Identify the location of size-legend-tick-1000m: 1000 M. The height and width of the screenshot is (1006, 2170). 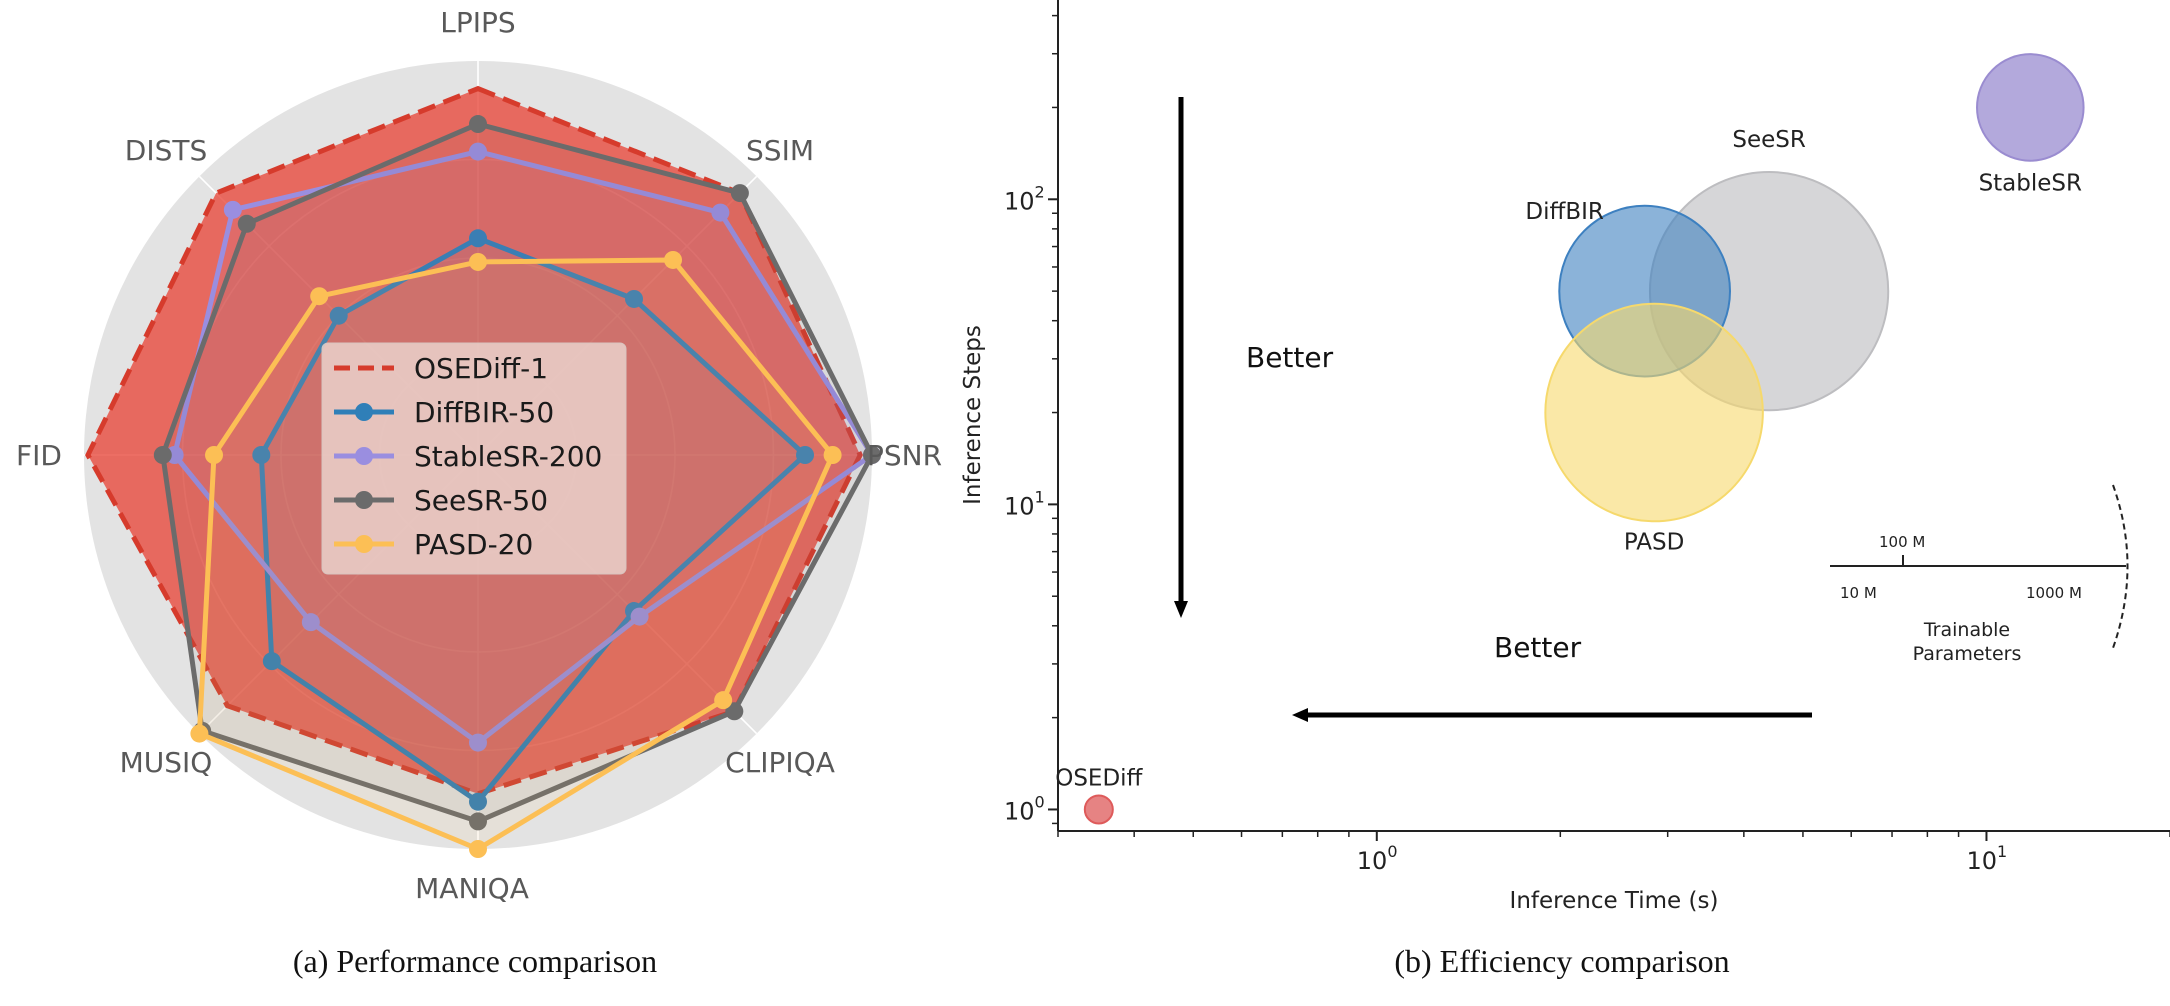
(2054, 593).